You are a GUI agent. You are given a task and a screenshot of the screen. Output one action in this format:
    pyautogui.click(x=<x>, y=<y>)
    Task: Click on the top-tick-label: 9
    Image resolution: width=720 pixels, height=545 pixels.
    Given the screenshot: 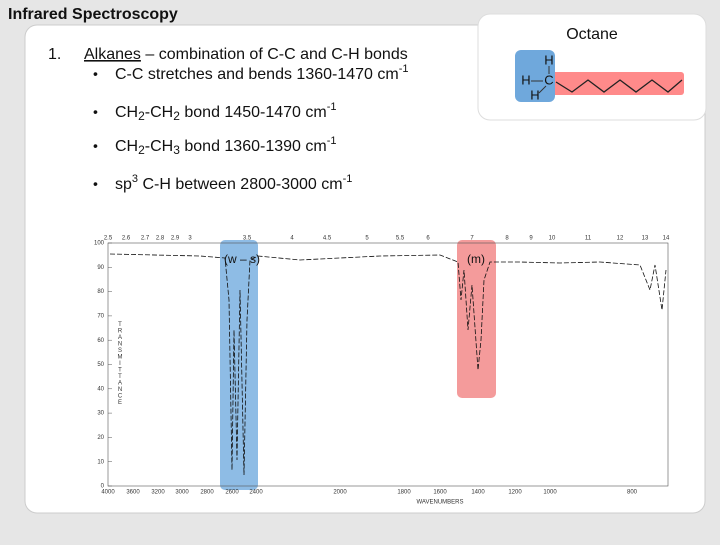 What is the action you would take?
    pyautogui.click(x=531, y=239)
    